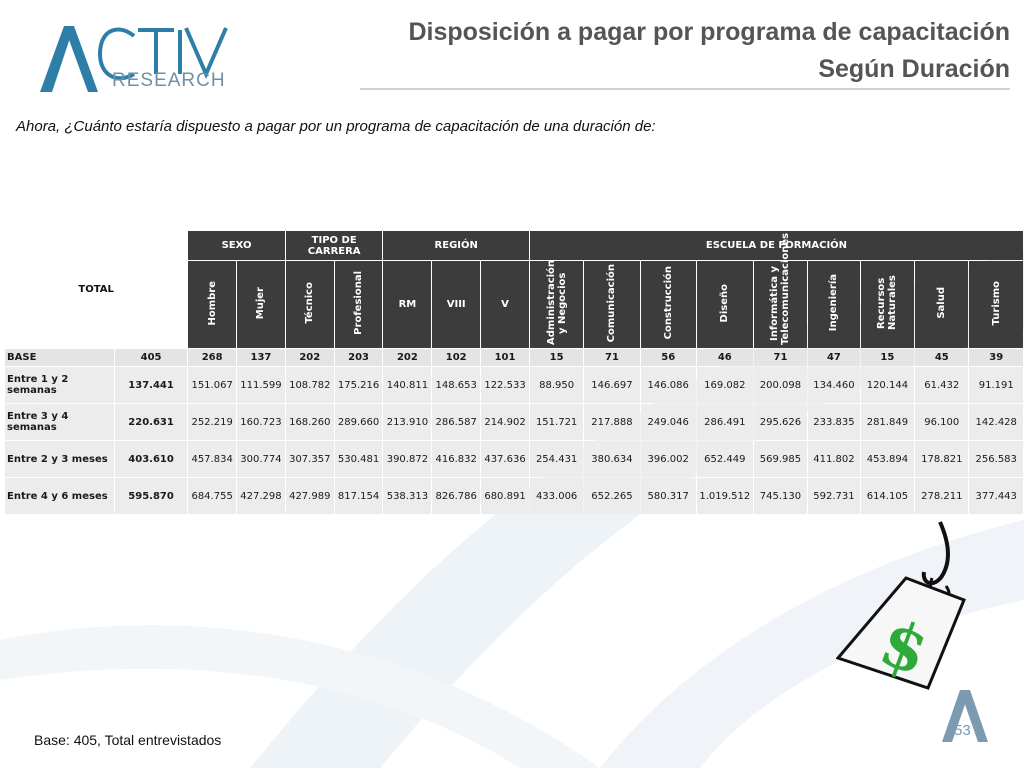 This screenshot has width=1024, height=768. What do you see at coordinates (212, 385) in the screenshot?
I see `table-cell: 151.067` at bounding box center [212, 385].